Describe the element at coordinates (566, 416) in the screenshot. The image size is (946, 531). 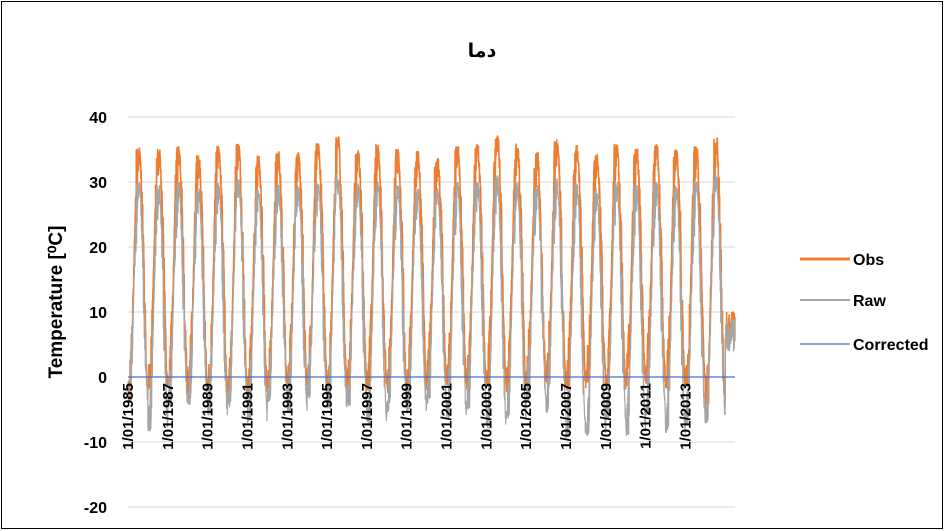
I see `x-tick-label: 1/01/2007` at that location.